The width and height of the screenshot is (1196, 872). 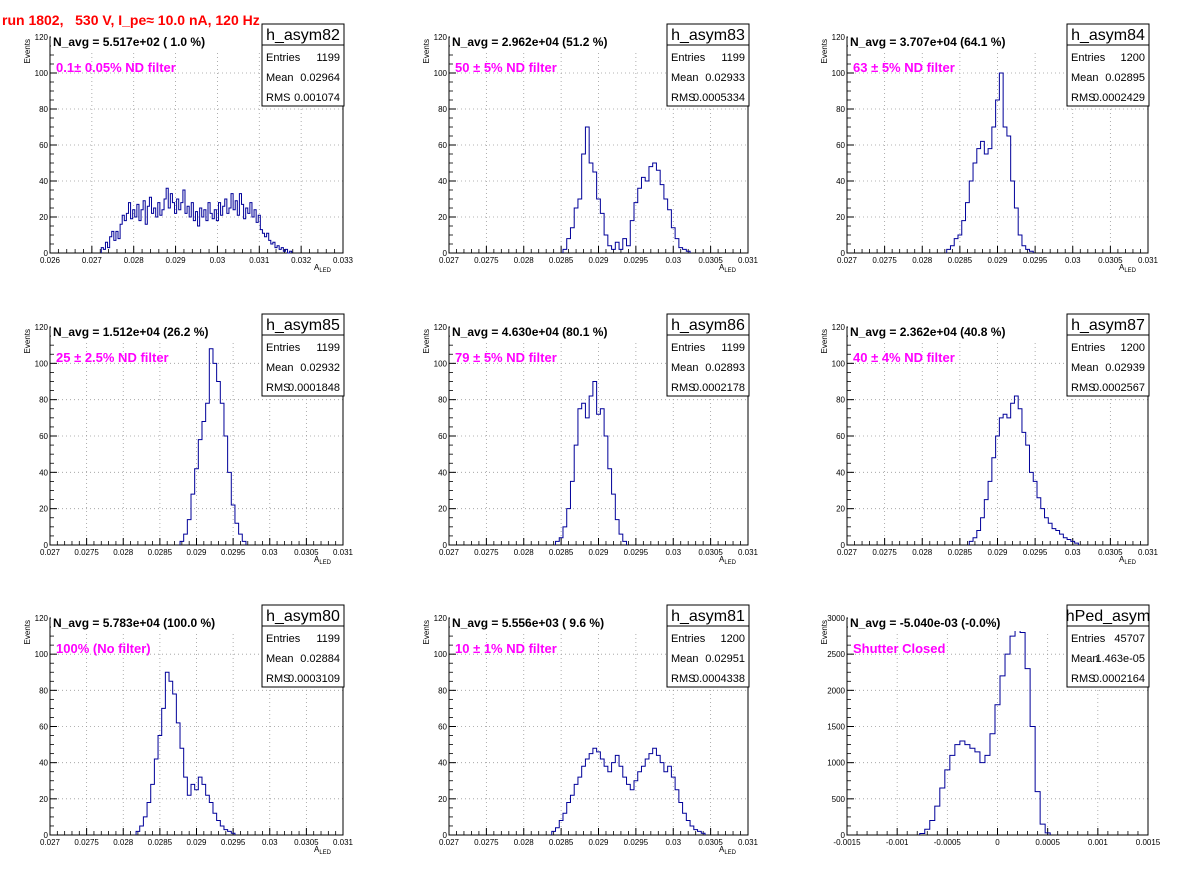 What do you see at coordinates (529, 332) in the screenshot?
I see `n-avg-label: N_avg = 4.630e+04 (80.1 %)` at bounding box center [529, 332].